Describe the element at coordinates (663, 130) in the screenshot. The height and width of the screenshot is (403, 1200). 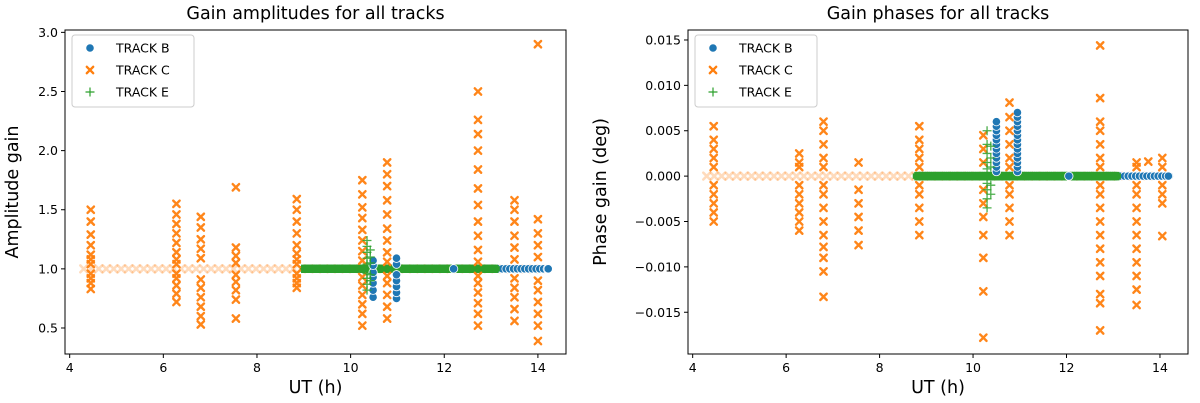
I see `y-tick-label: 0.005` at that location.